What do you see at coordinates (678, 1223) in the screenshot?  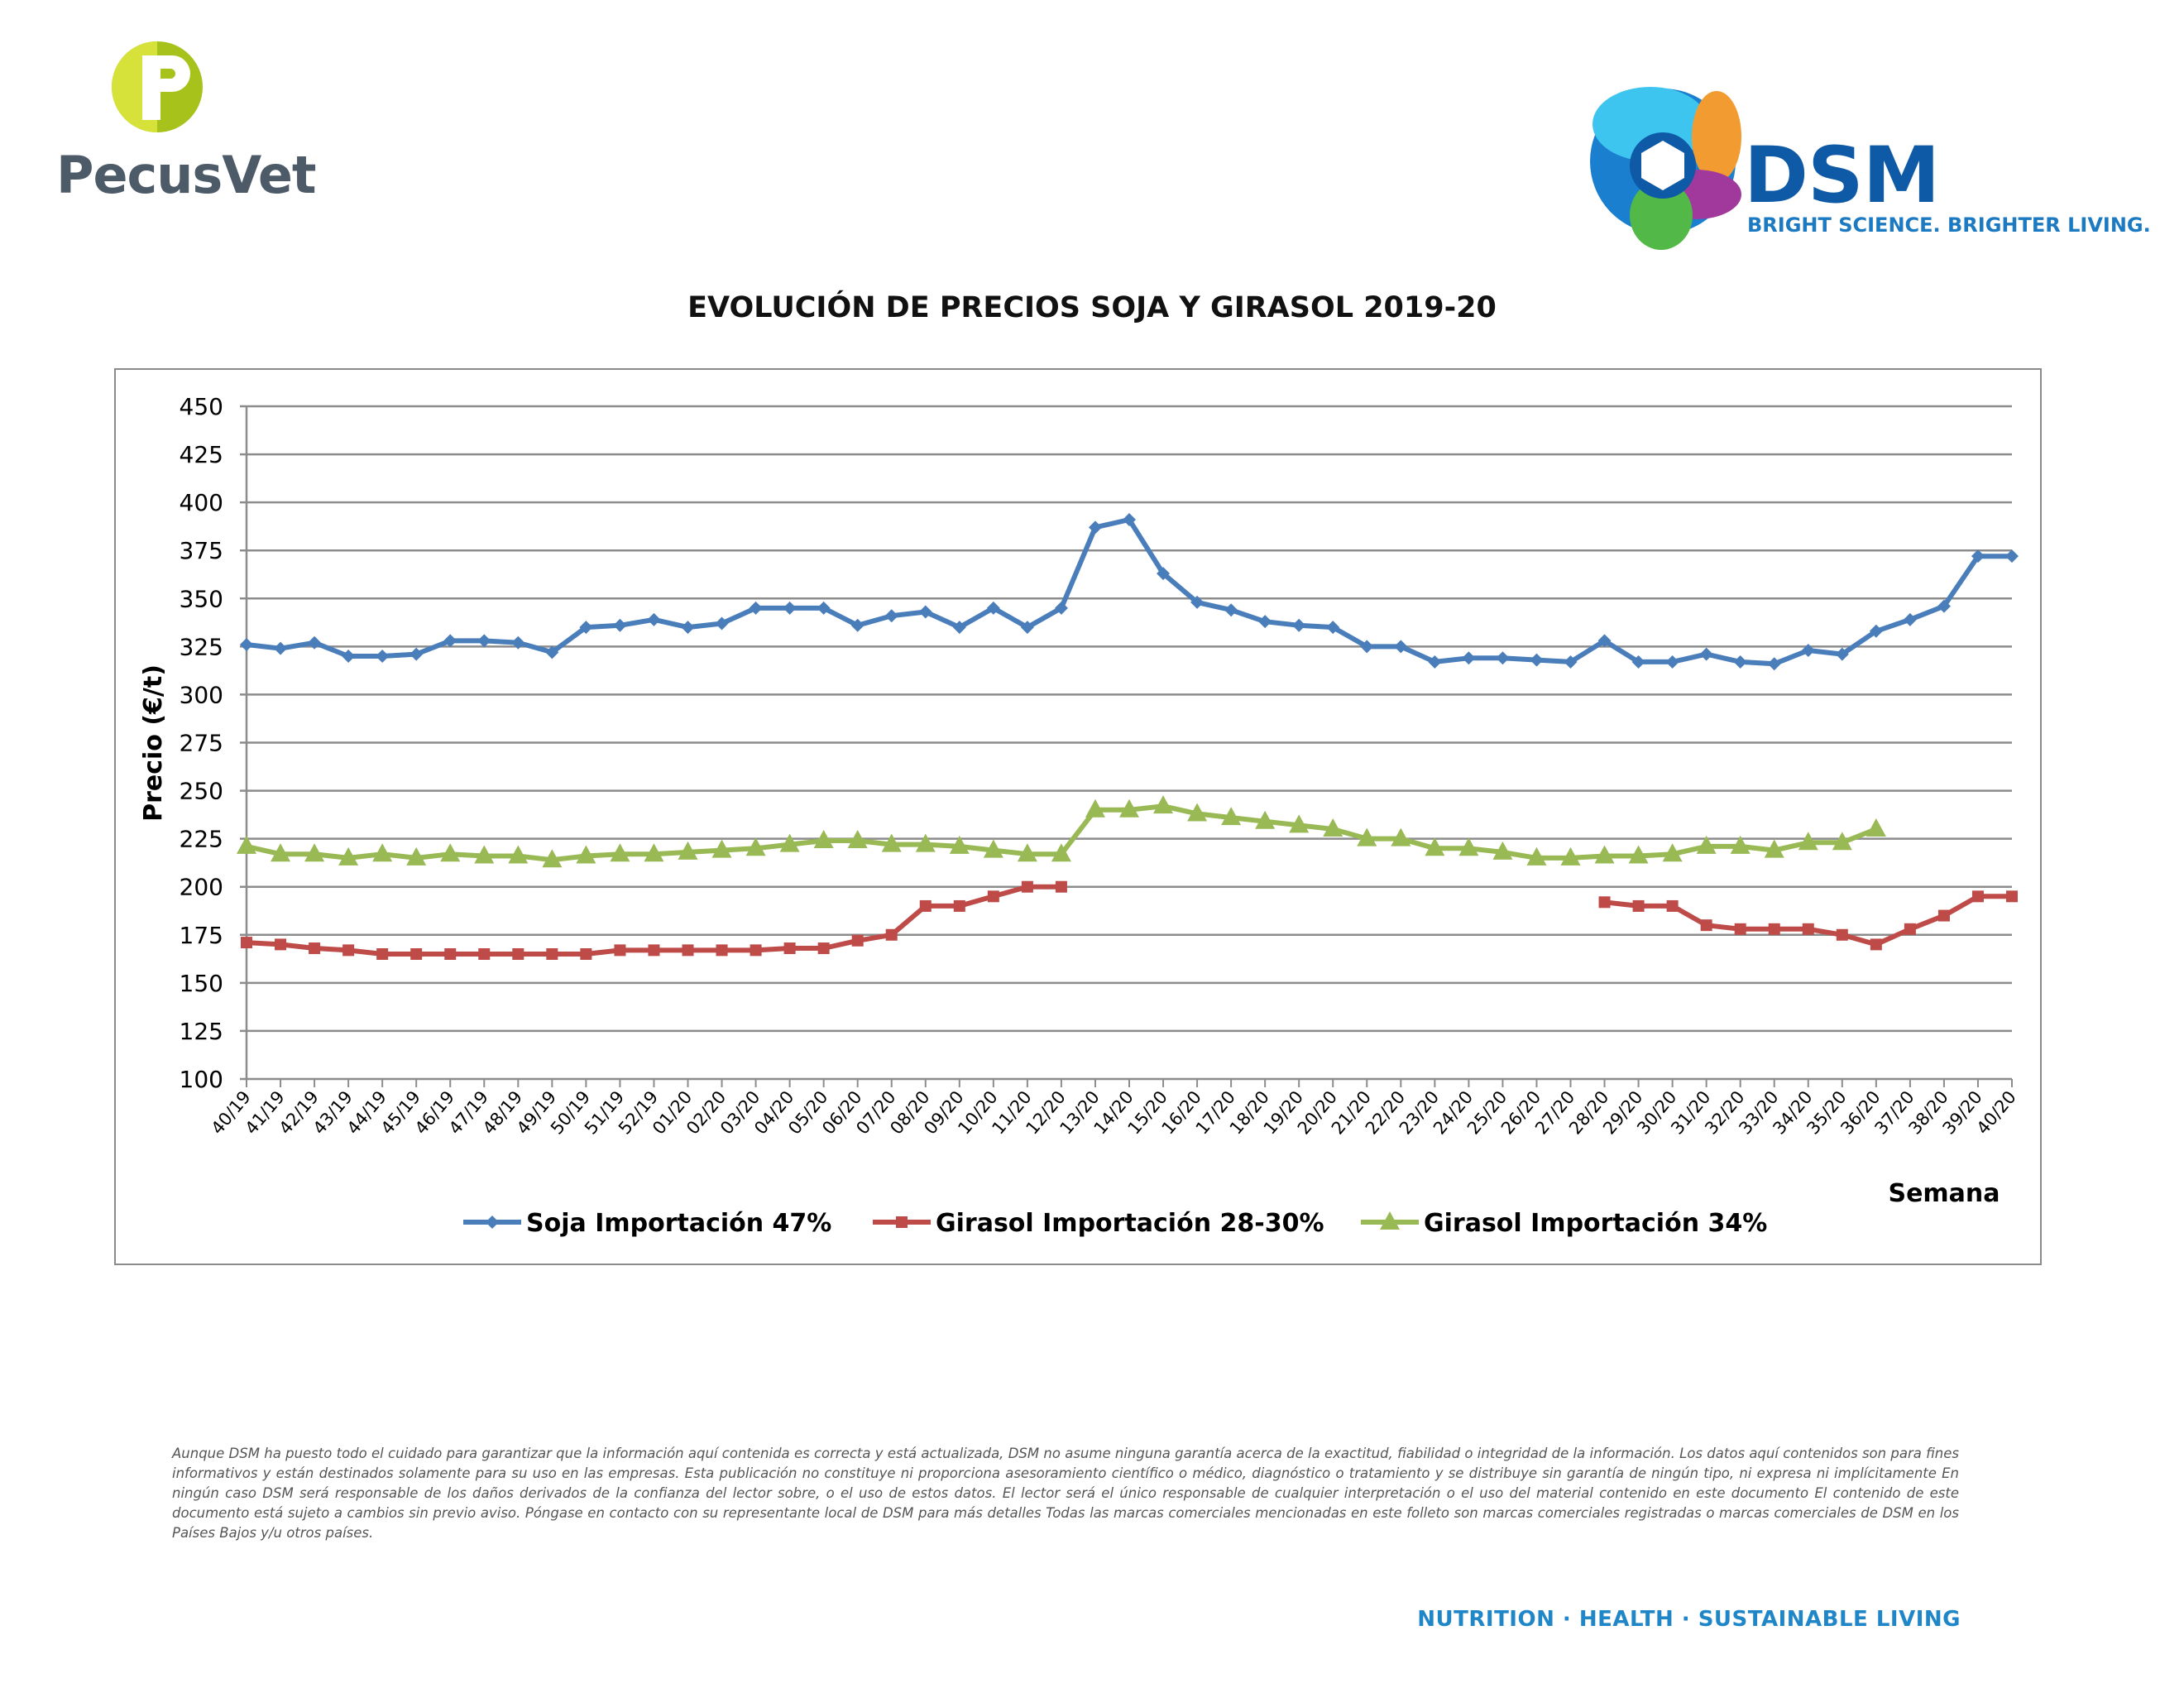 I see `legend-label: Soja Importación 47%` at bounding box center [678, 1223].